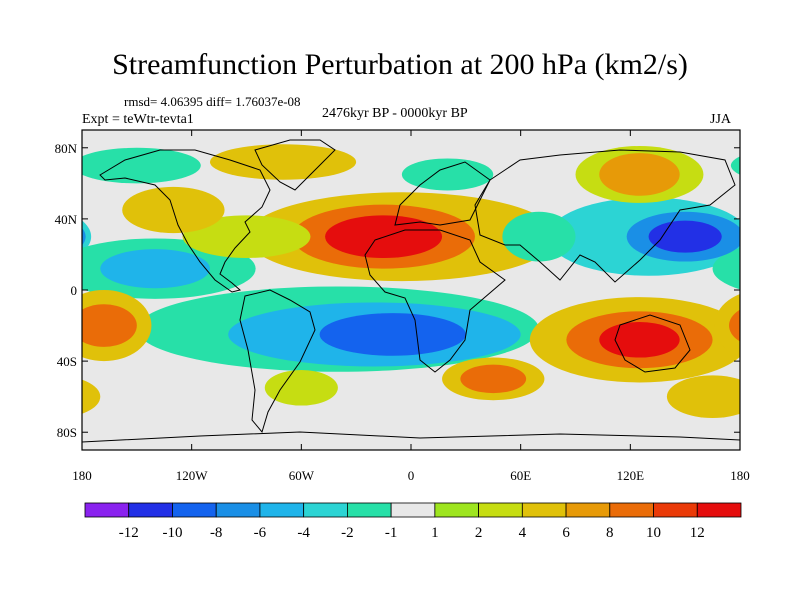 The height and width of the screenshot is (600, 800). I want to click on coastline-north-america, so click(185, 221).